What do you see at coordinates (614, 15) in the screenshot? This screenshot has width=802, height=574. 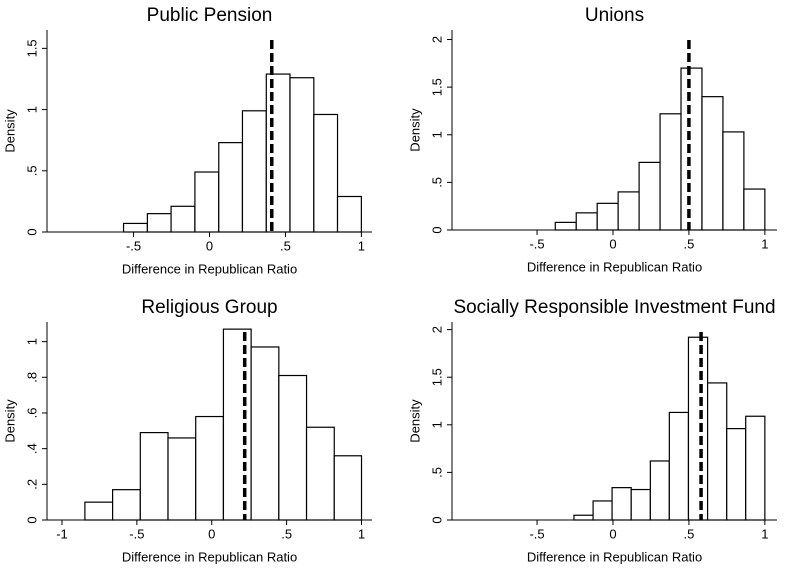 I see `panel-title: Unions` at bounding box center [614, 15].